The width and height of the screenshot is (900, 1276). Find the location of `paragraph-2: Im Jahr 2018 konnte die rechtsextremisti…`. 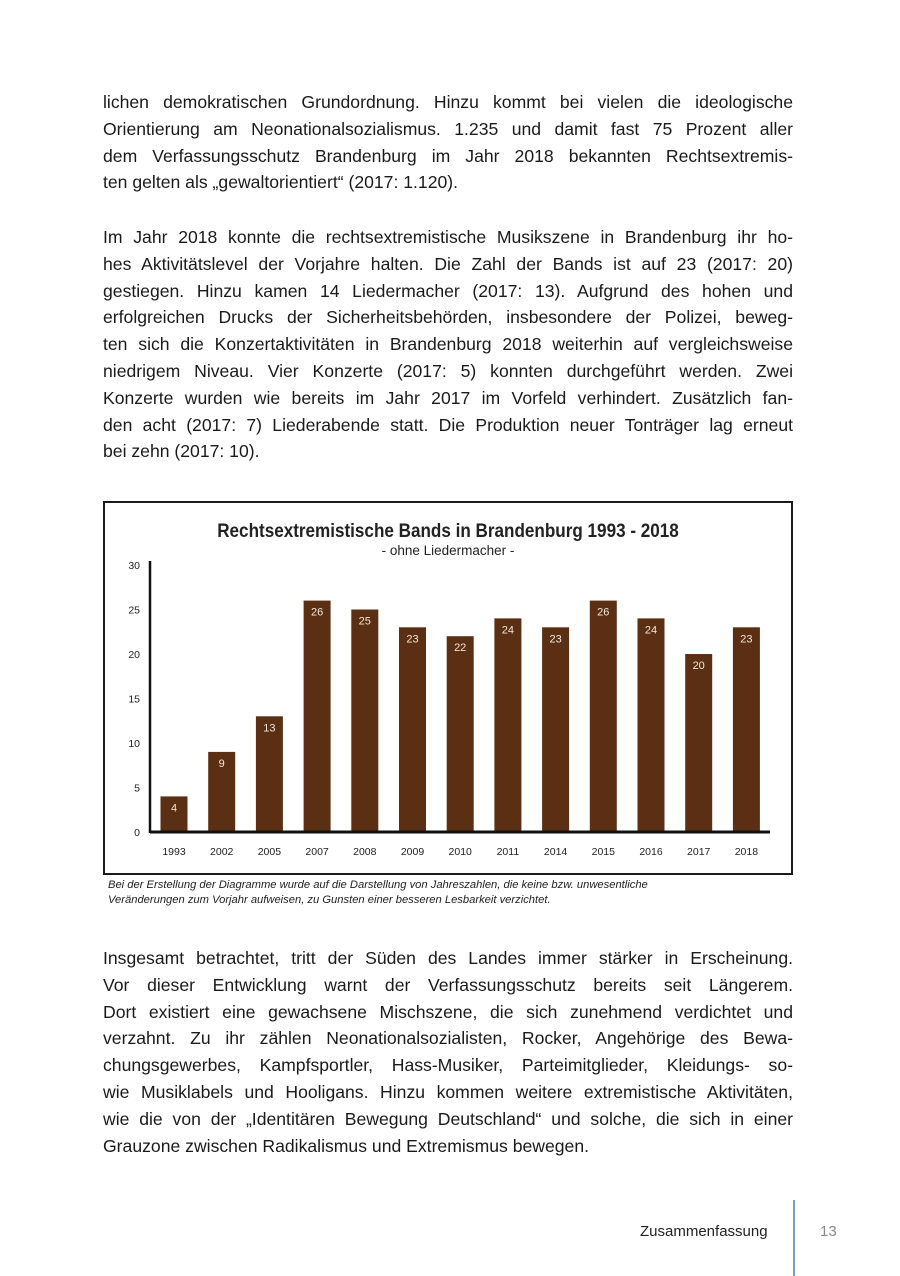

paragraph-2: Im Jahr 2018 konnte die rechtsextremisti… is located at coordinates (448, 344).